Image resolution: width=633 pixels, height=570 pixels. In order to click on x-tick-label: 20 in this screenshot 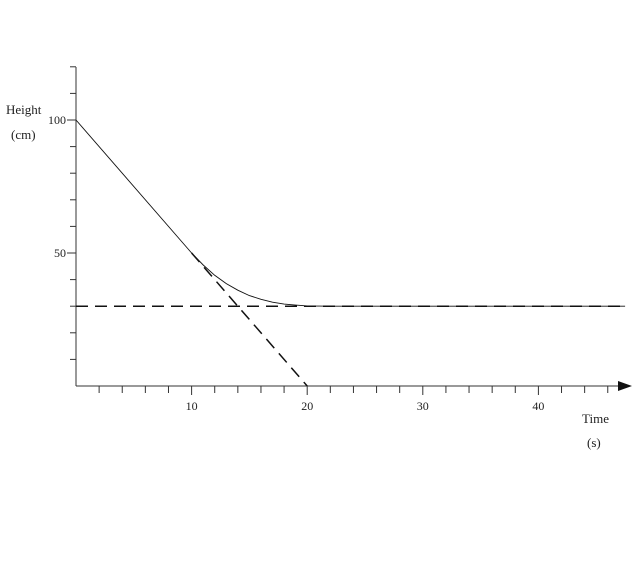, I will do `click(307, 406)`.